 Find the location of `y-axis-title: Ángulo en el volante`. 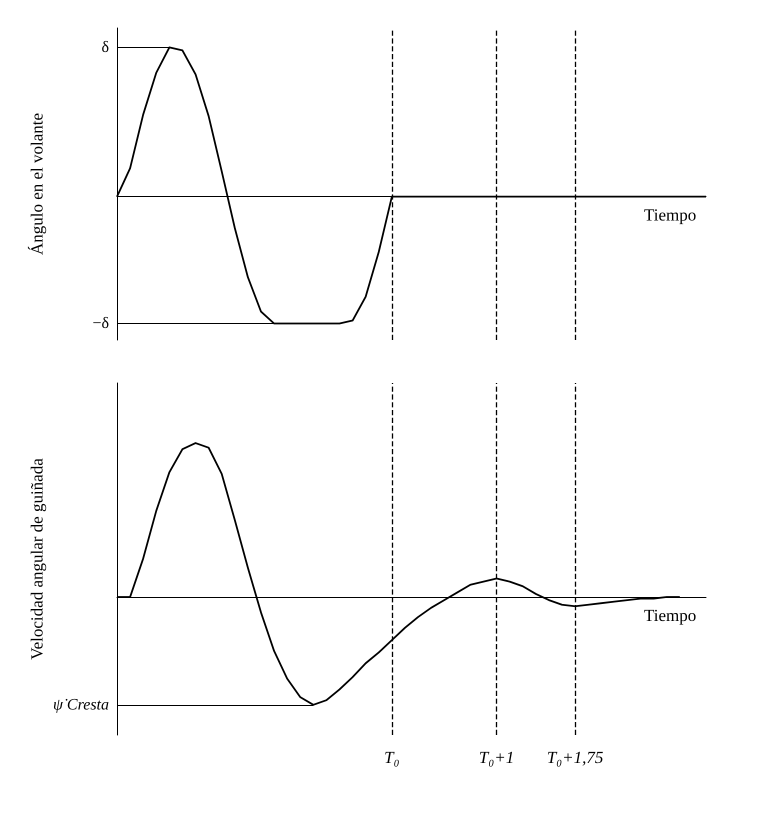

y-axis-title: Ángulo en el volante is located at coordinates (37, 184).